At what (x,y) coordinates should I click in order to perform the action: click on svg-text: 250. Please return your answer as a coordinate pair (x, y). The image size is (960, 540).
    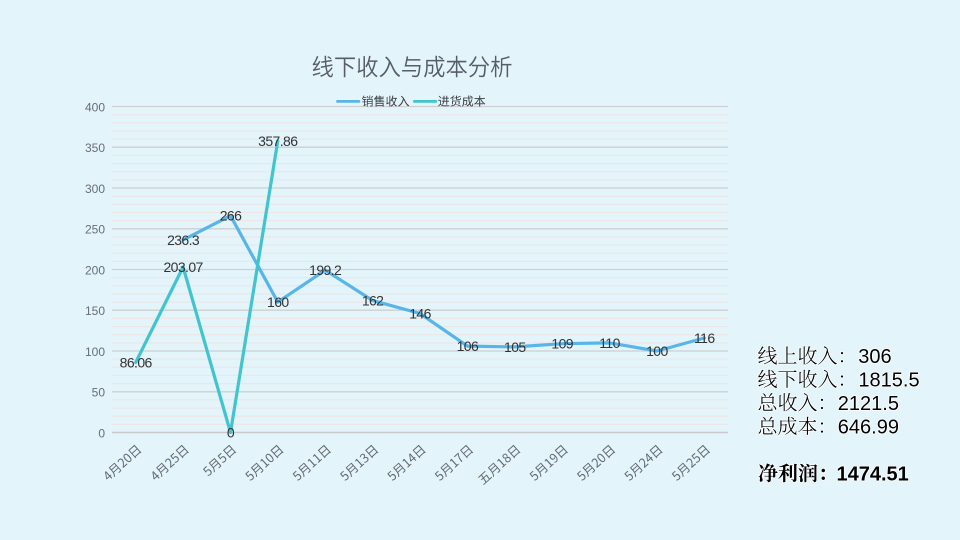
    Looking at the image, I should click on (95, 230).